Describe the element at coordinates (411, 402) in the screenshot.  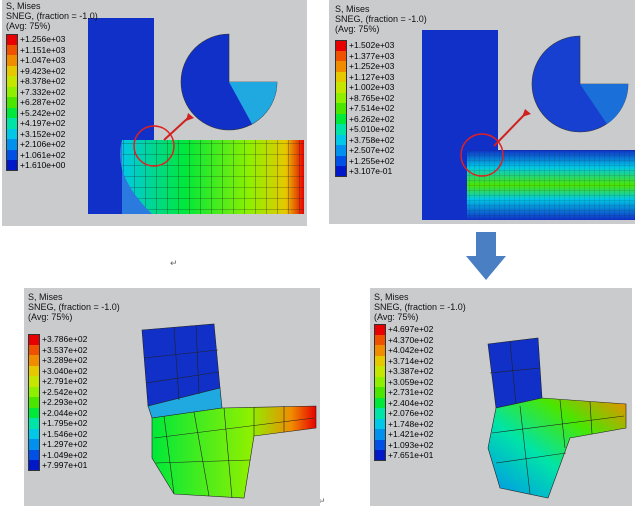
I see `legend-value: +2.404e+02` at that location.